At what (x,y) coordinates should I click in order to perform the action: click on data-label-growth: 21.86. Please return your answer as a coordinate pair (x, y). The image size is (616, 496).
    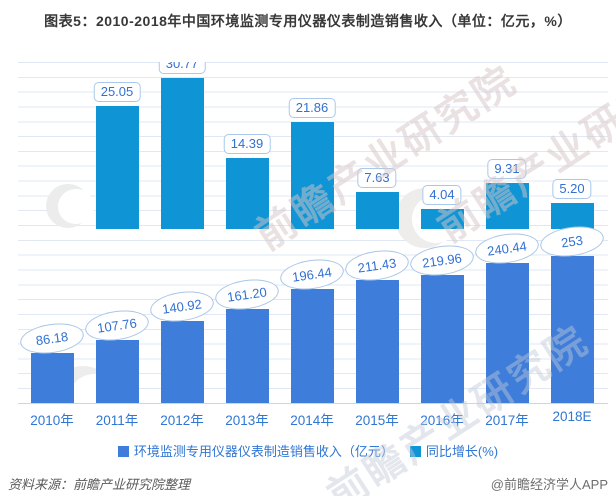
    Looking at the image, I should click on (312, 108).